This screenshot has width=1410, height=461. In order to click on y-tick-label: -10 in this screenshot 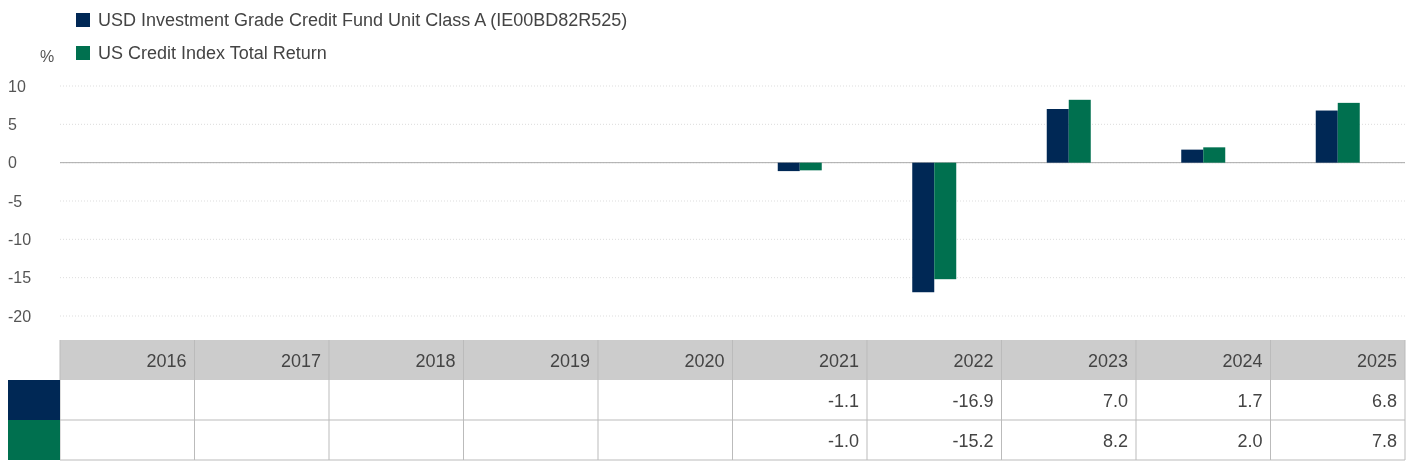, I will do `click(20, 239)`.